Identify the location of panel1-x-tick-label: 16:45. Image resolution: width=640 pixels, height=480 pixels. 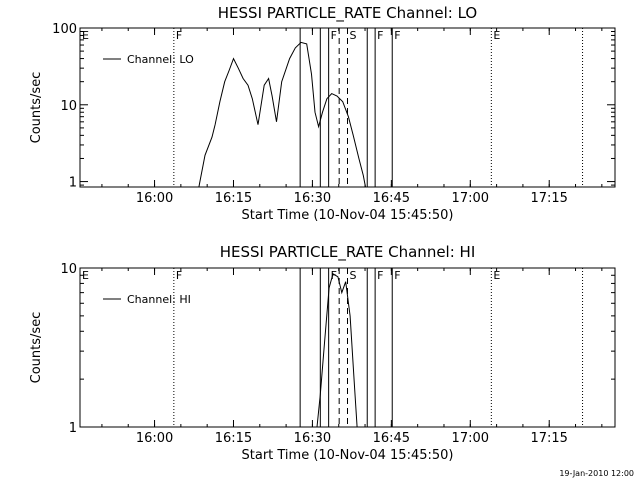
(391, 198).